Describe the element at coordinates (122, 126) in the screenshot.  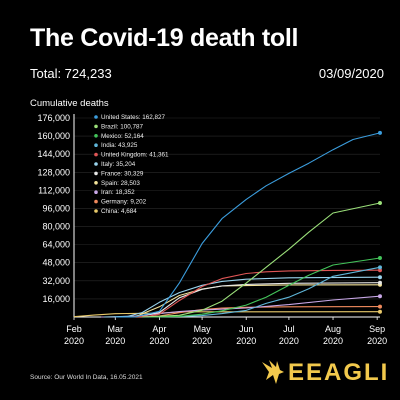
I see `legend-entry: Brazil: 100,787` at that location.